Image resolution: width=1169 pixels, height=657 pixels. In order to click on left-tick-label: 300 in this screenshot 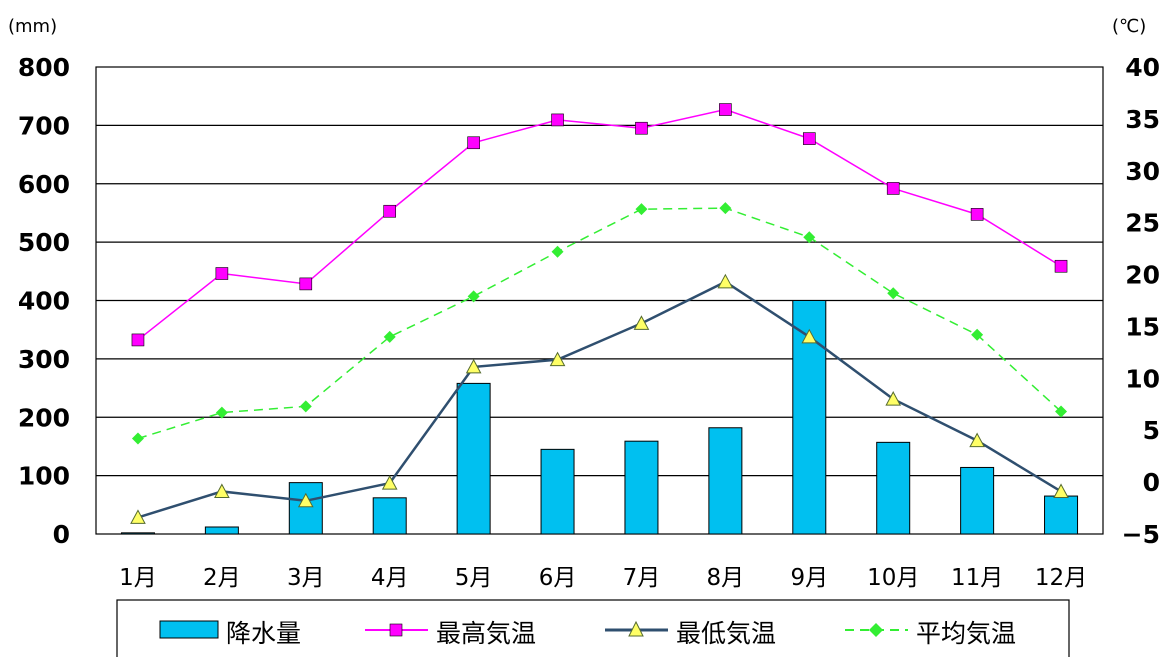, I will do `click(44, 359)`.